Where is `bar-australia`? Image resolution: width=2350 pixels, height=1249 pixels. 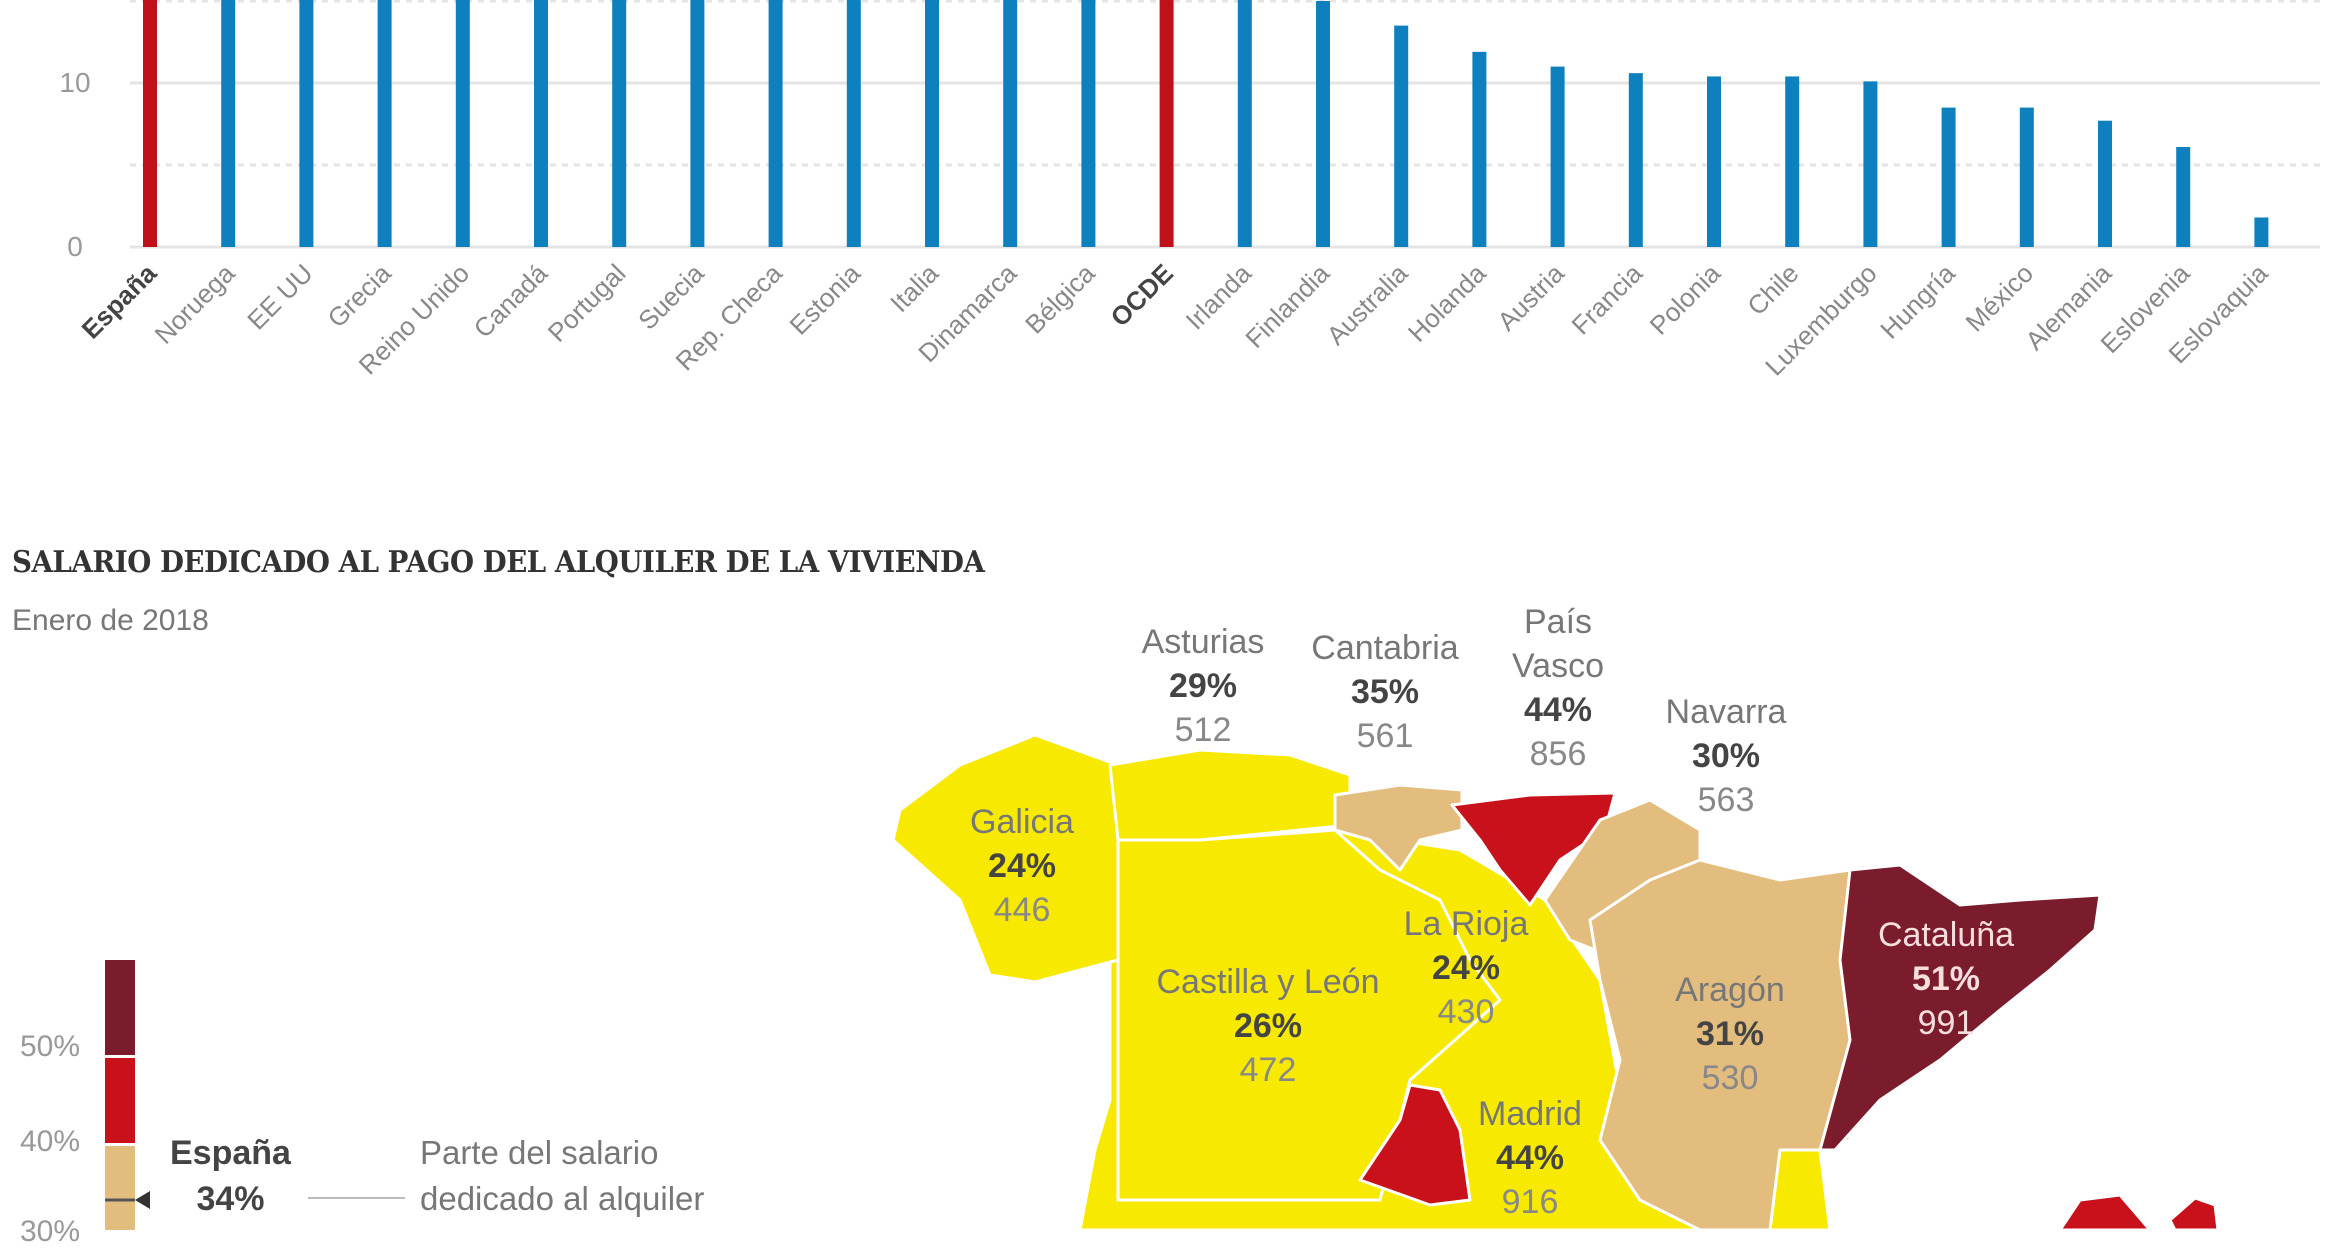 bar-australia is located at coordinates (1401, 136).